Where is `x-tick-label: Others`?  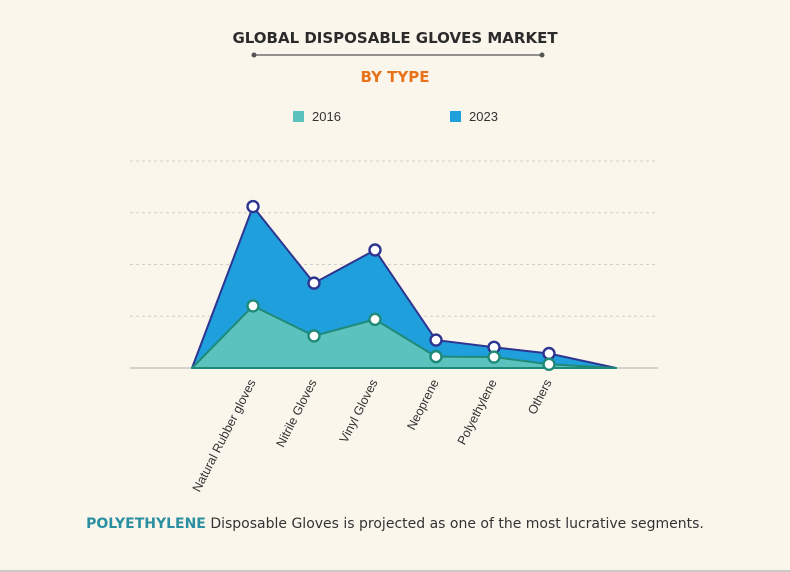
x-tick-label: Others is located at coordinates (540, 397).